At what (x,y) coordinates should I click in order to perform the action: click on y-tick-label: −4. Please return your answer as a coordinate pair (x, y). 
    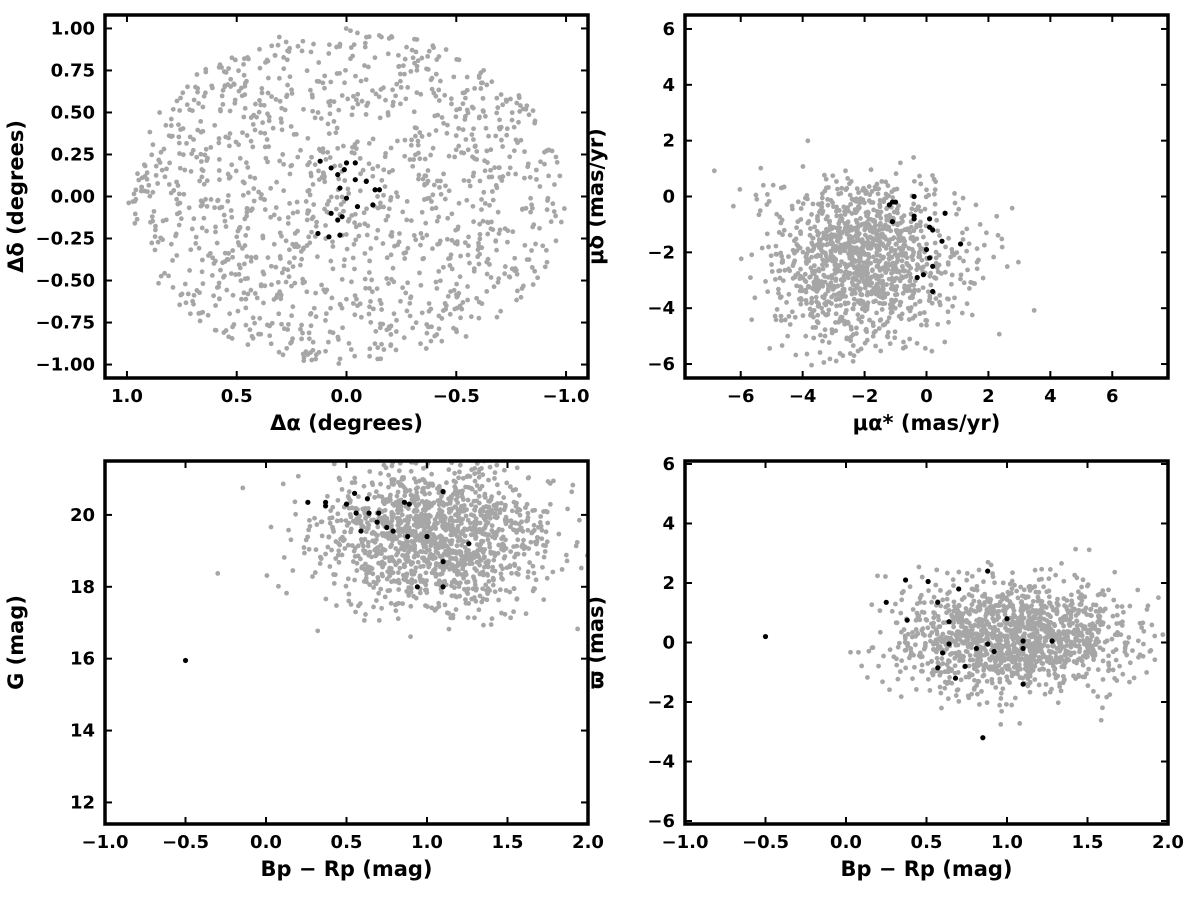
    Looking at the image, I should click on (661, 308).